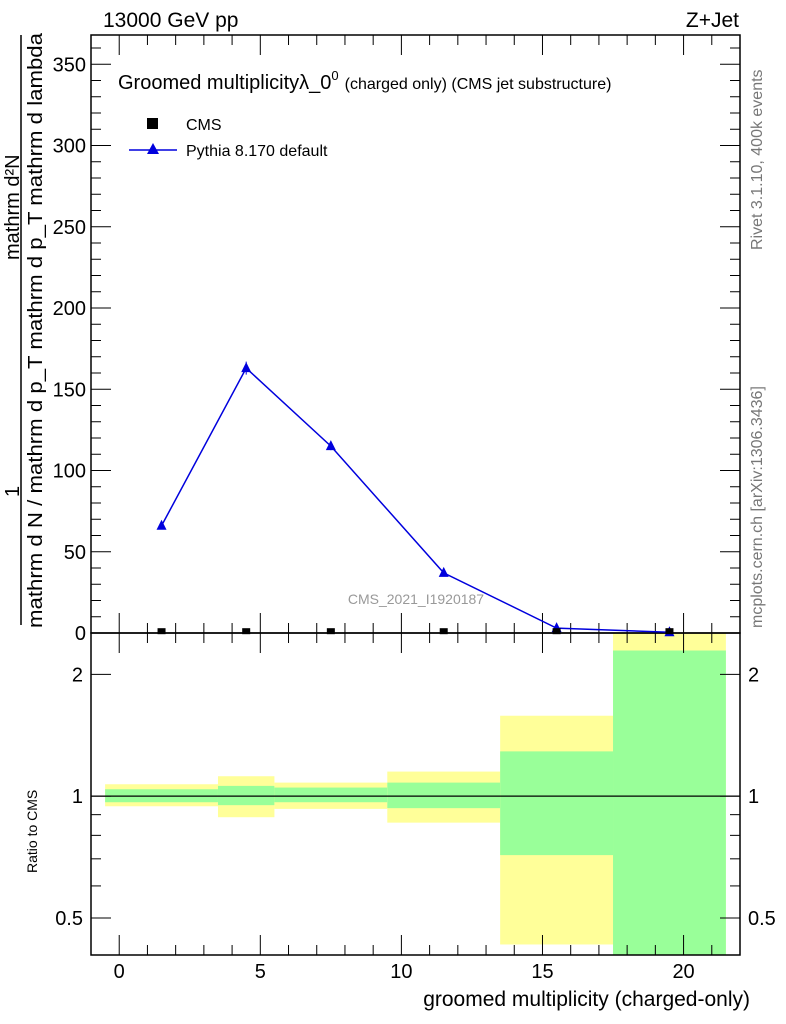  I want to click on ratio-y-tick-label: 1, so click(77, 797).